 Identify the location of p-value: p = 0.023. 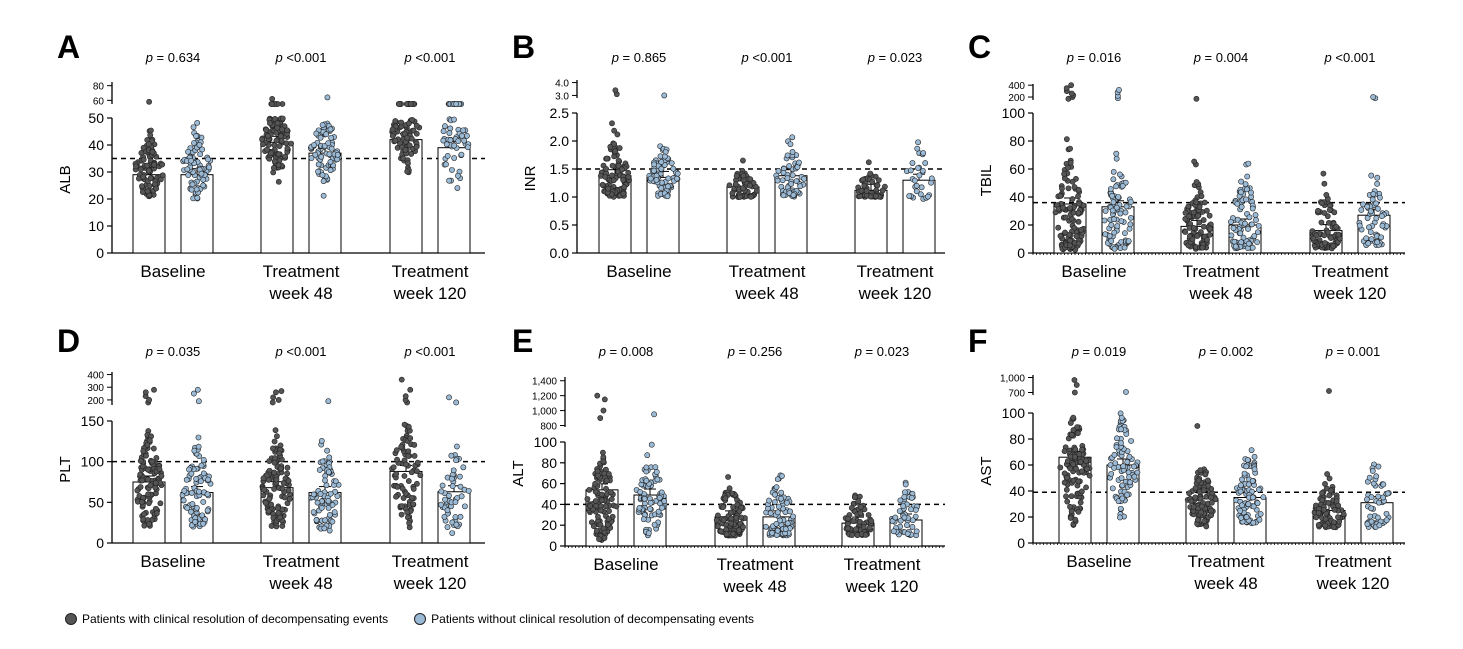
(882, 351).